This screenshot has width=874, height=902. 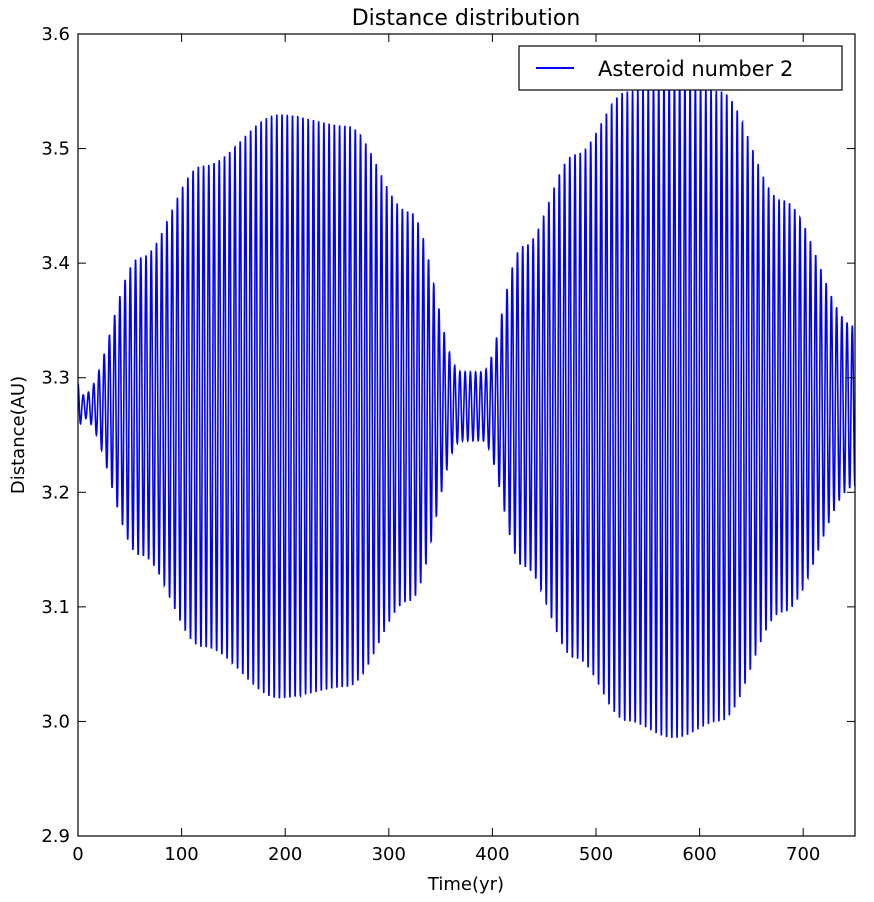 What do you see at coordinates (55, 149) in the screenshot?
I see `y-tick-label: 3.5` at bounding box center [55, 149].